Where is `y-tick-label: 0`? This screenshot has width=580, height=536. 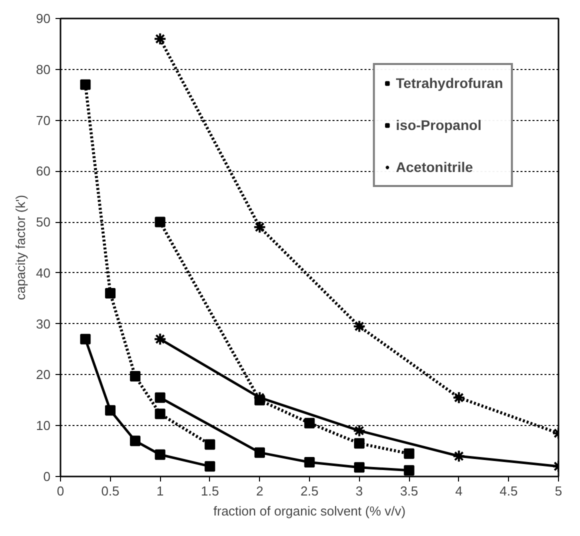
y-tick-label: 0 is located at coordinates (47, 476).